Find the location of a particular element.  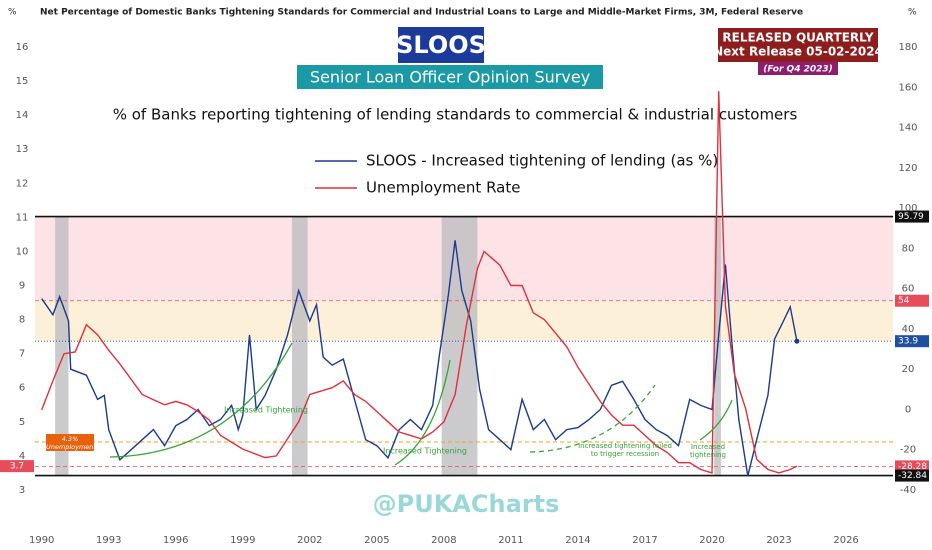

value-flag-label: 3.7 is located at coordinates (17, 467).